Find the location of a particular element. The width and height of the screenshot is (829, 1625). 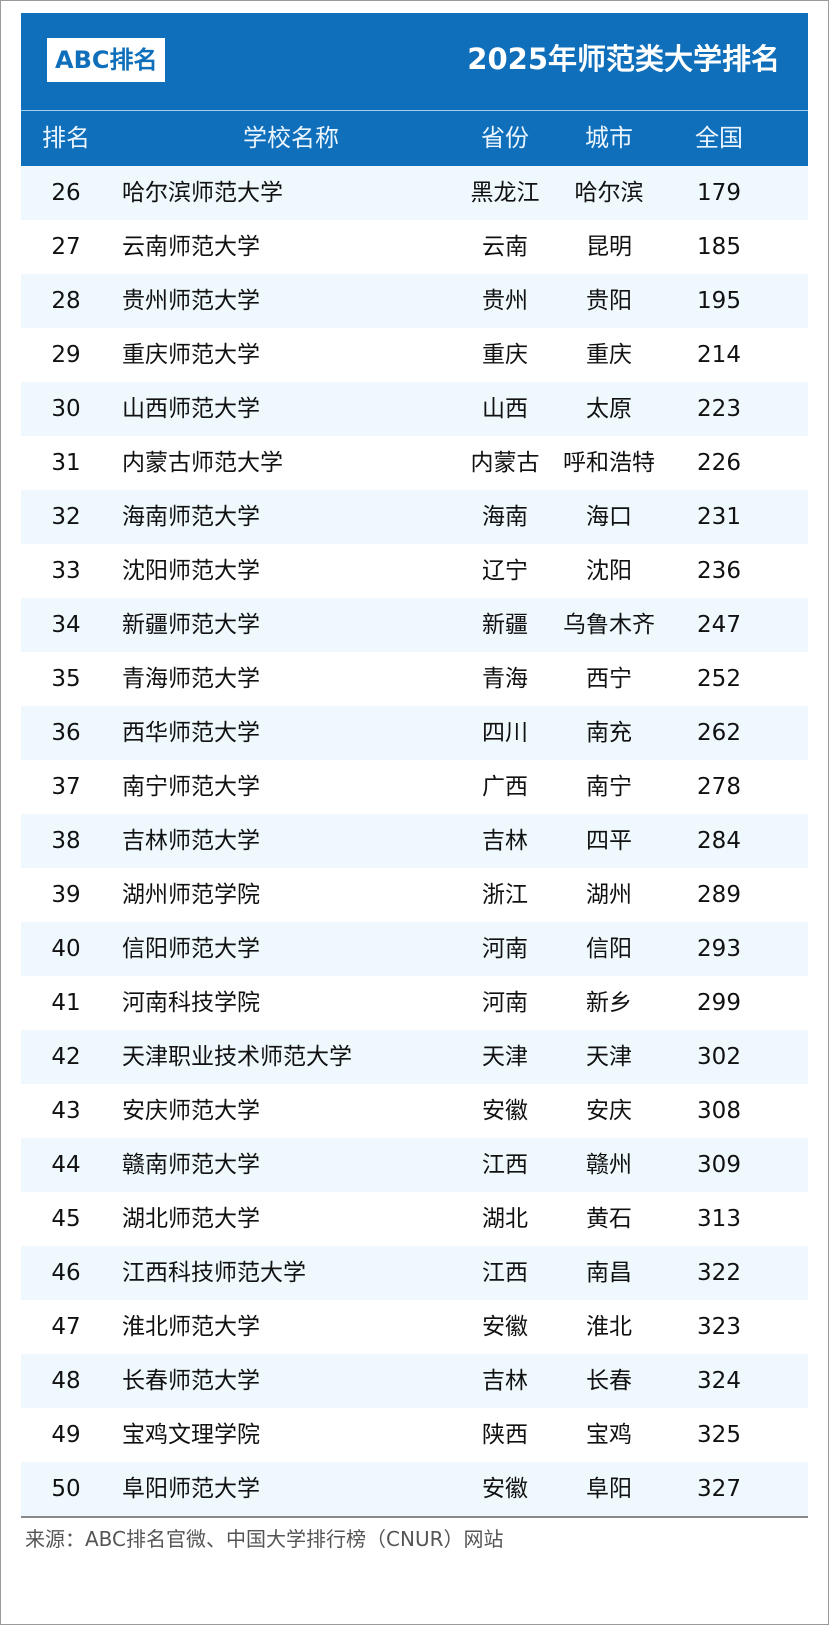

cell-province: 辽宁 is located at coordinates (505, 571).